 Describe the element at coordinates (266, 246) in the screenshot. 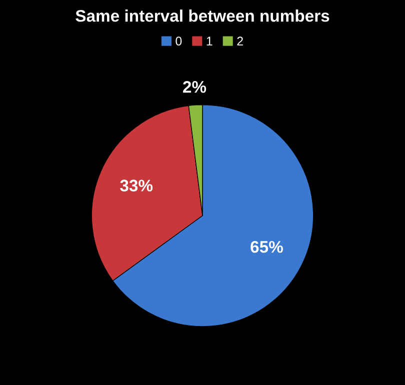

I see `data-label: 65%` at that location.